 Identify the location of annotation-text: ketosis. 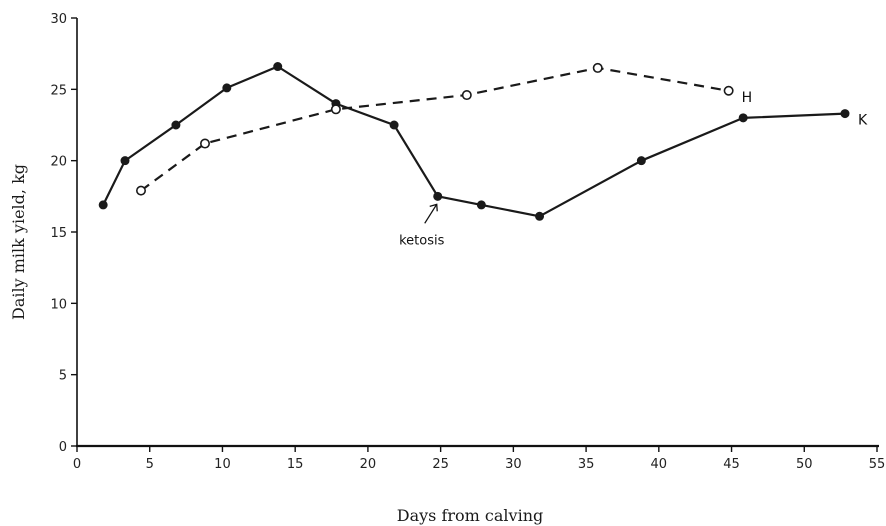
(421, 240).